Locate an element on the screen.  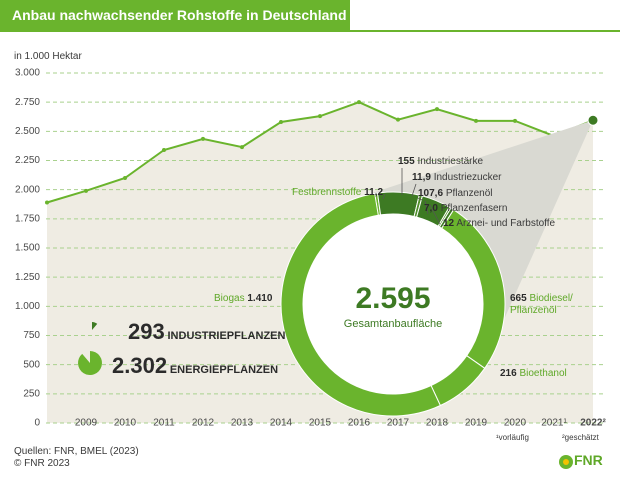
x-tick-label: 2021¹ is located at coordinates (554, 423).